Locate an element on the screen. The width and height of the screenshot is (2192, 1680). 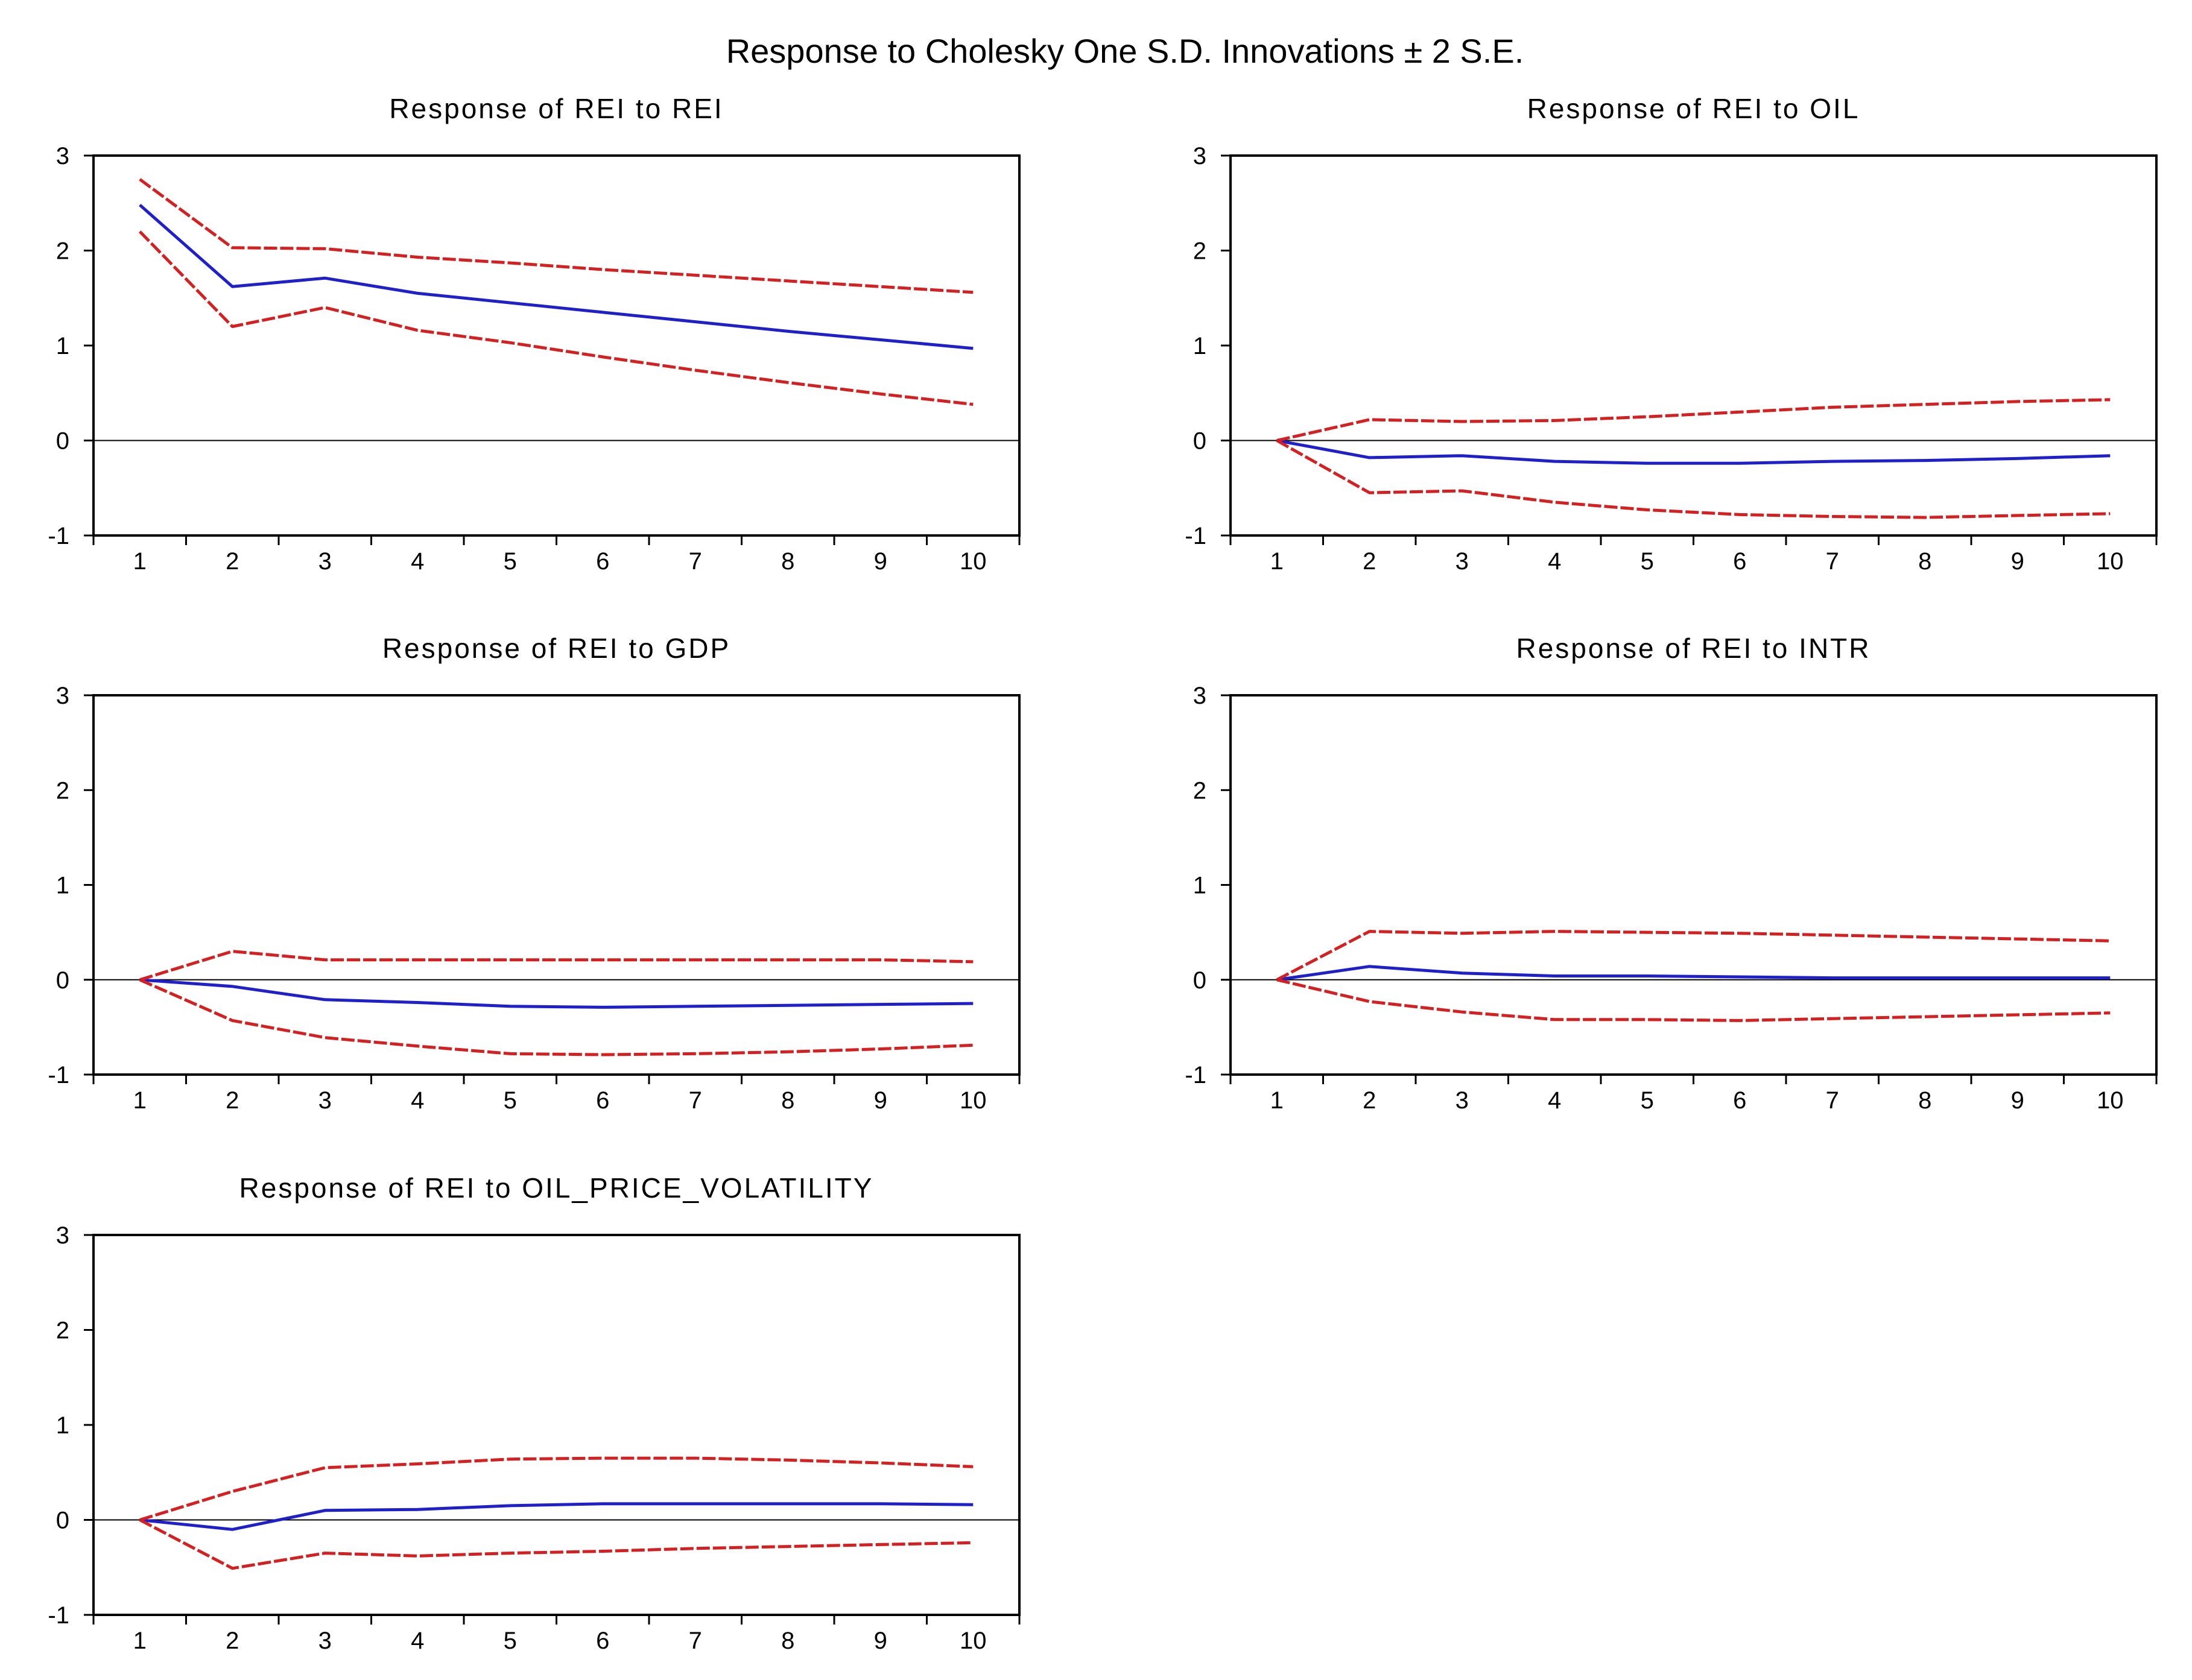
panel-title: Response of REI to OIL_PRICE_VOLATILITY is located at coordinates (556, 1188).